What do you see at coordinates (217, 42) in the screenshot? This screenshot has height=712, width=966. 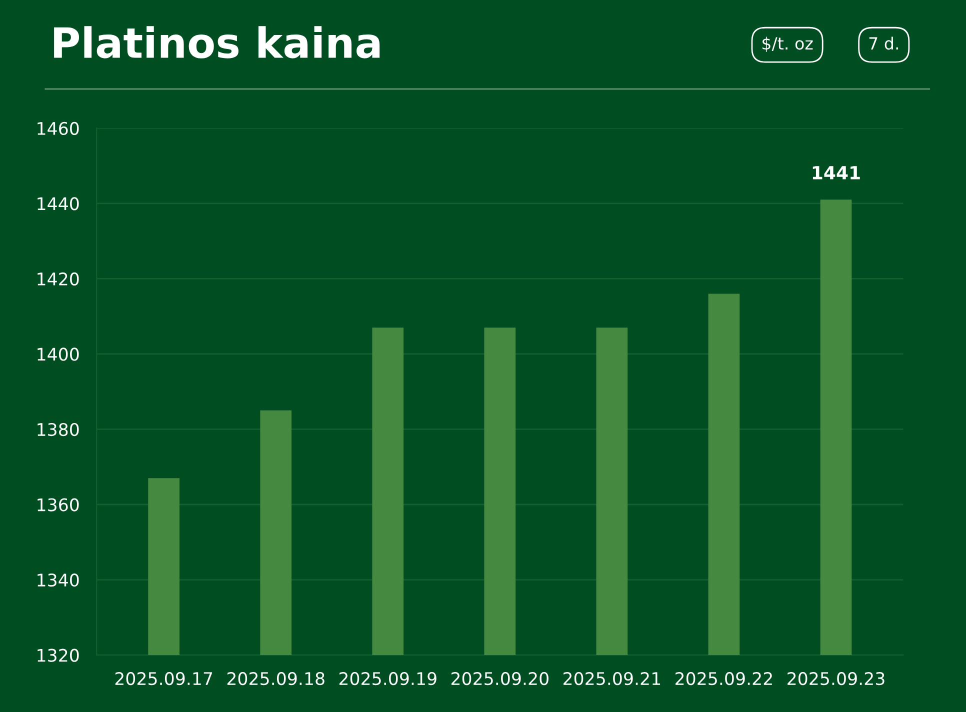 I see `chart-title: Platinos kaina` at bounding box center [217, 42].